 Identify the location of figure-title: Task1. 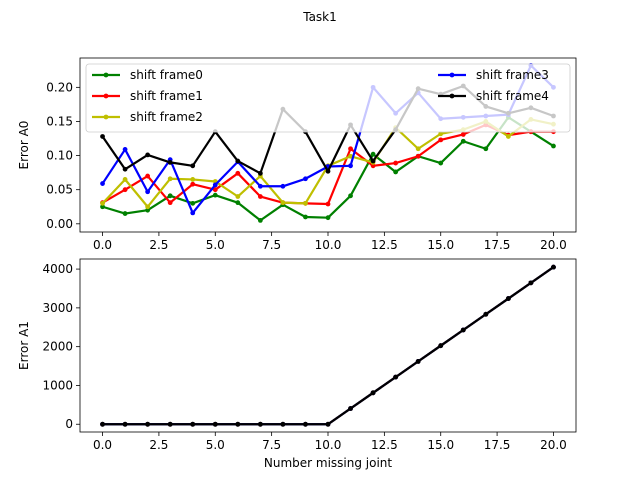
(319, 17).